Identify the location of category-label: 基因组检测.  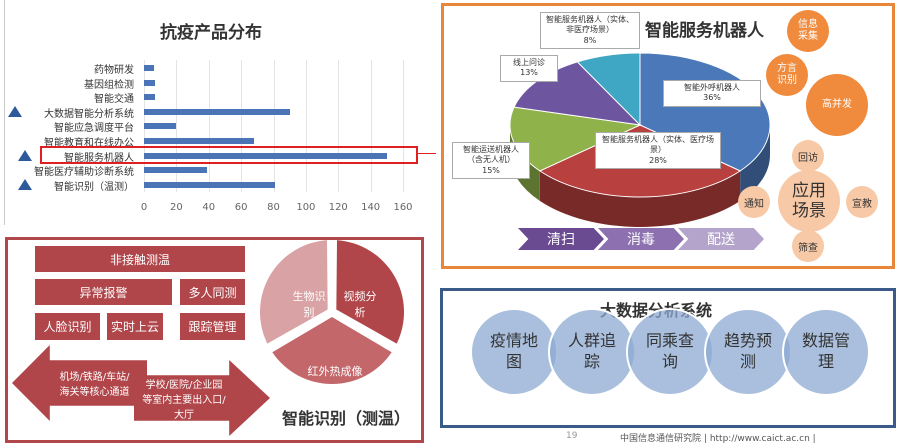
(109, 85).